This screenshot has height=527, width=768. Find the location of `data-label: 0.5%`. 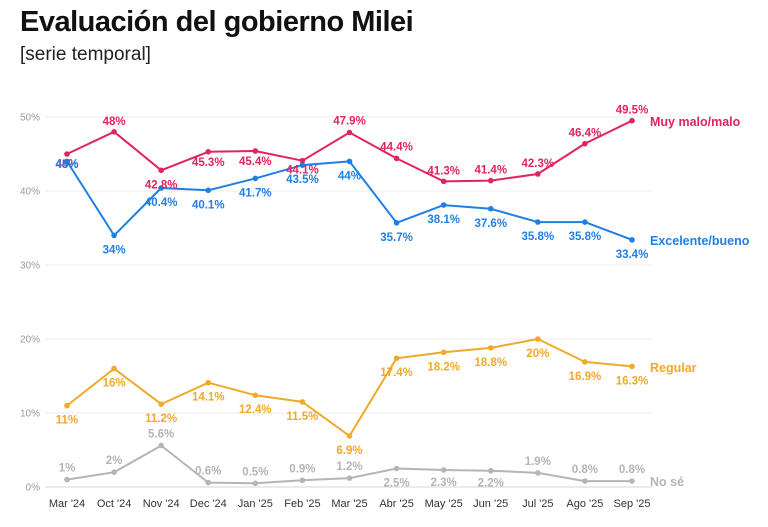

data-label: 0.5% is located at coordinates (255, 472).